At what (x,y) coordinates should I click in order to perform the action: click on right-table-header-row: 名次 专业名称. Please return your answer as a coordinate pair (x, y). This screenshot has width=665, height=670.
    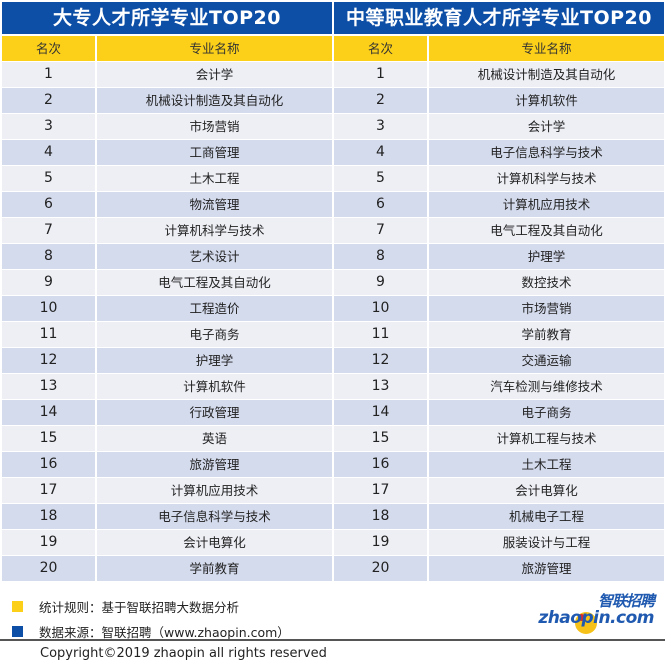
    Looking at the image, I should click on (499, 48).